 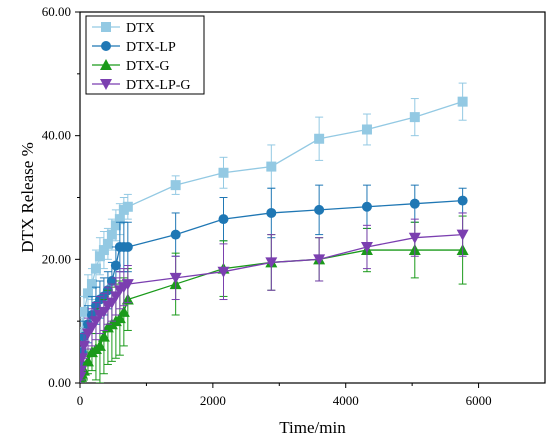 What do you see at coordinates (479, 400) in the screenshot?
I see `x-tick-label: 6000` at bounding box center [479, 400].